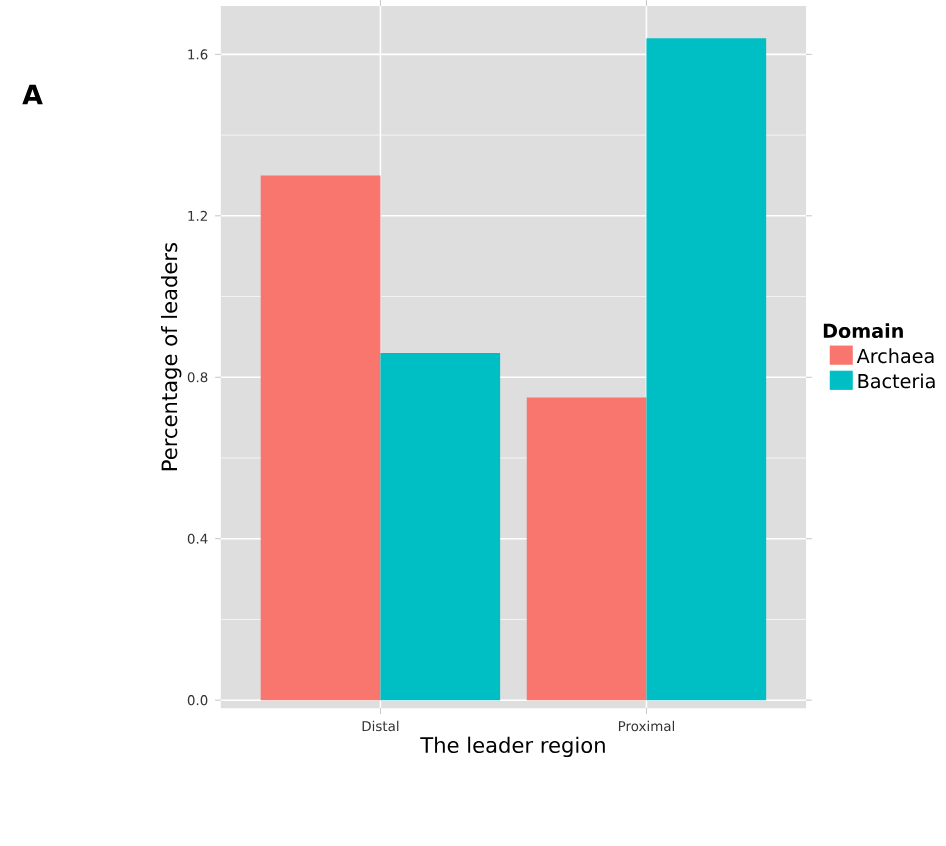  What do you see at coordinates (171, 357) in the screenshot?
I see `y-axis-title: Percentage of leaders` at bounding box center [171, 357].